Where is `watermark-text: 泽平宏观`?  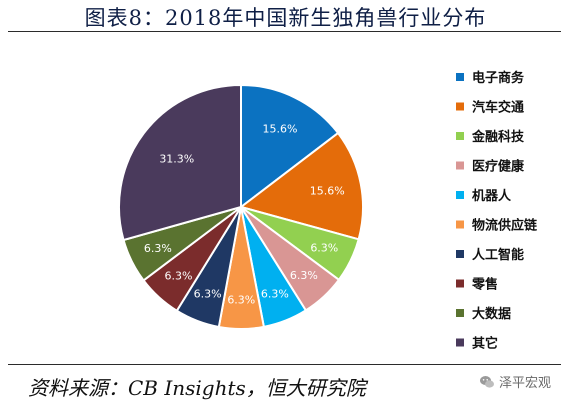
watermark-text: 泽平宏观 is located at coordinates (524, 383).